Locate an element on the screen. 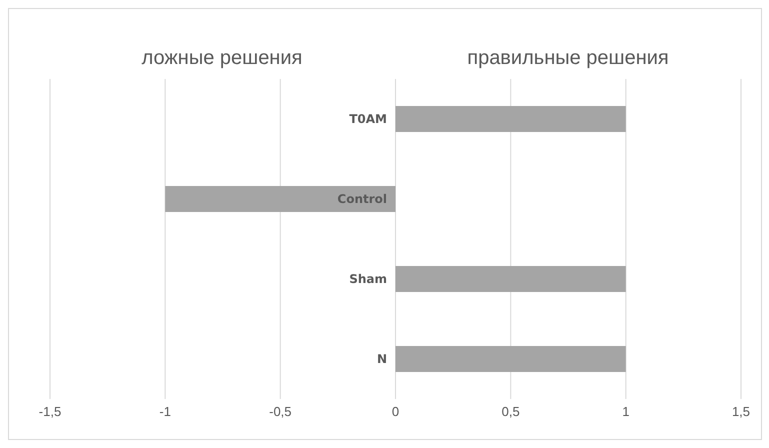  y-tick-label: Sham is located at coordinates (368, 279).